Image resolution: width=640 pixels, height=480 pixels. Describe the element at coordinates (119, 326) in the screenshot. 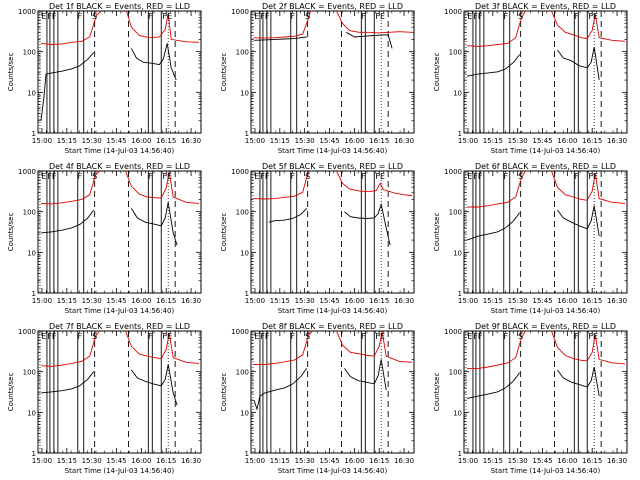

I see `chart-title: Det 7f BLACK = Events, RED = LLD` at that location.